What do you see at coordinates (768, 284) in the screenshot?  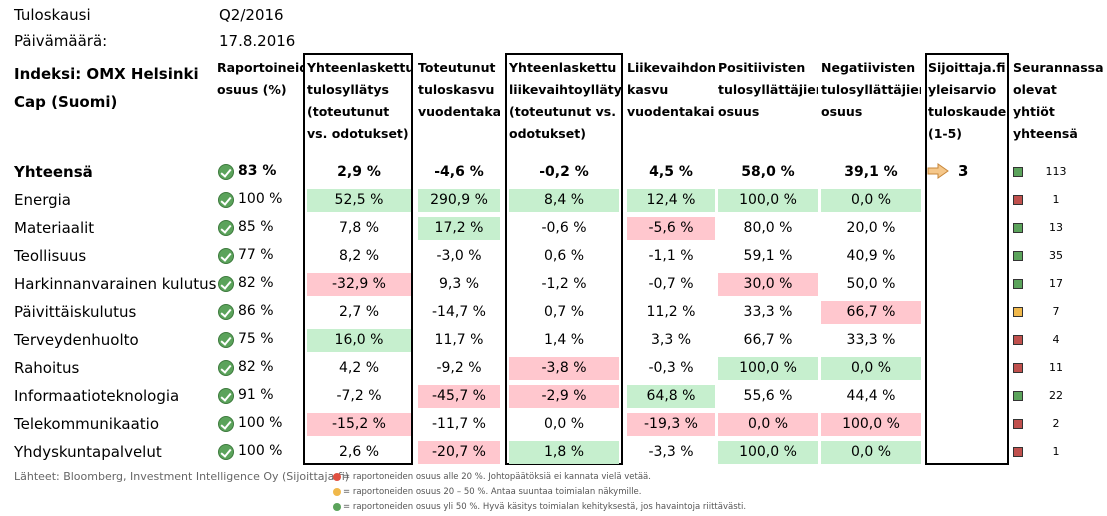 I see `table-cell-c5: 30,0 %` at bounding box center [768, 284].